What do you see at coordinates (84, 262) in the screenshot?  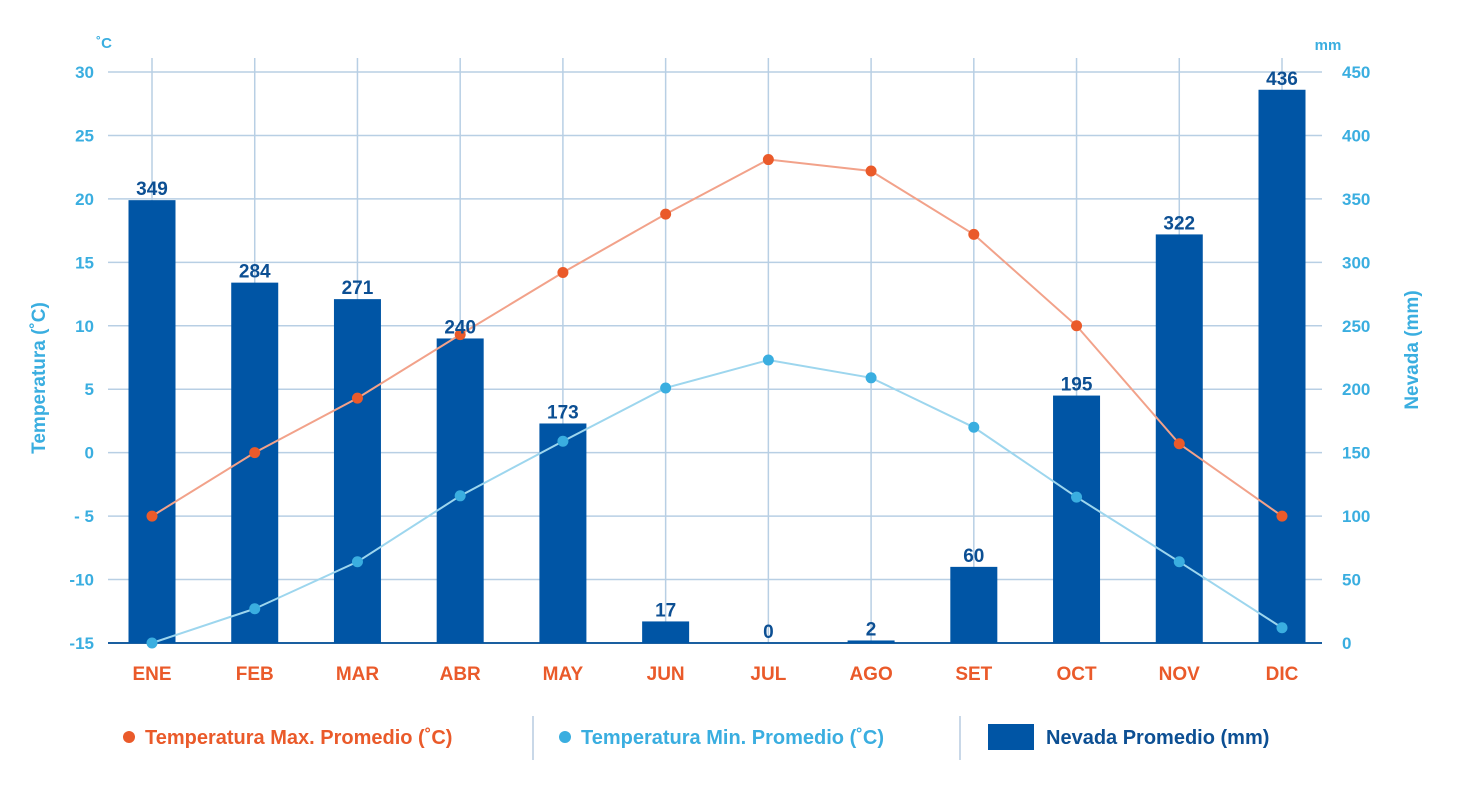 I see `left-tick-label: 15` at bounding box center [84, 262].